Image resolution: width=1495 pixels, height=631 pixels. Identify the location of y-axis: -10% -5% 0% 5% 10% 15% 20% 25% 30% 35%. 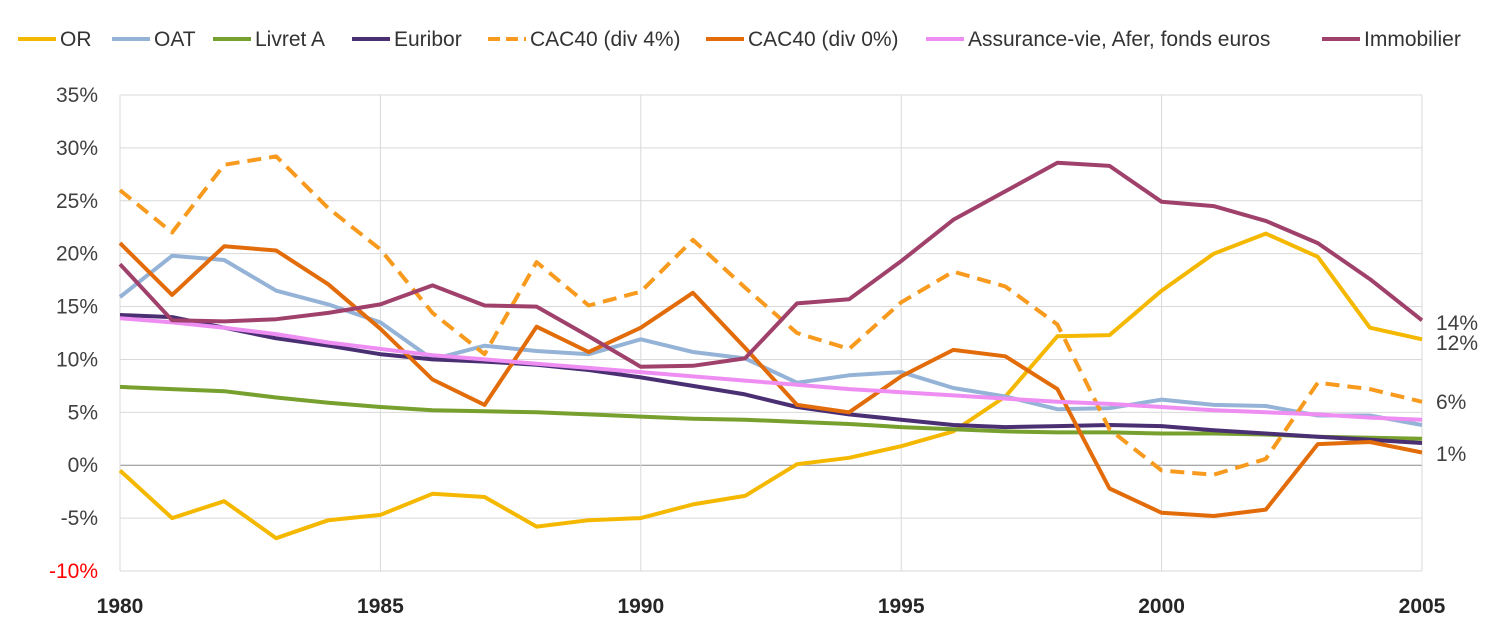
(73, 333).